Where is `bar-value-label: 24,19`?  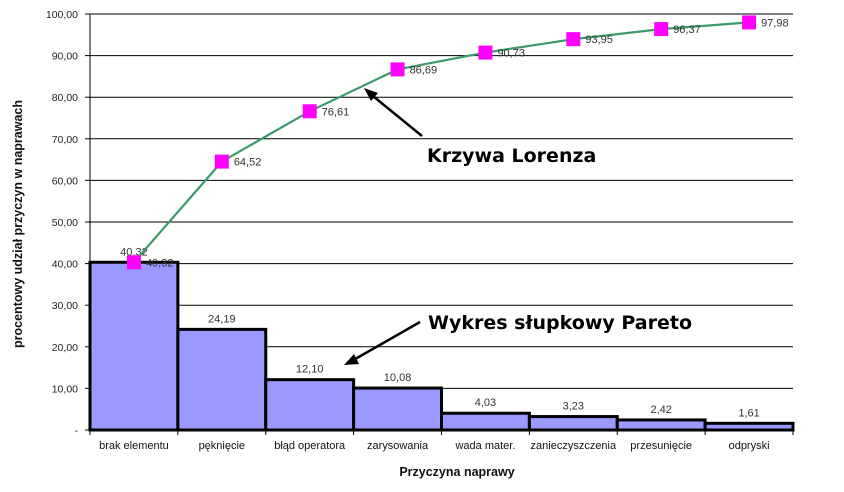
bar-value-label: 24,19 is located at coordinates (222, 319).